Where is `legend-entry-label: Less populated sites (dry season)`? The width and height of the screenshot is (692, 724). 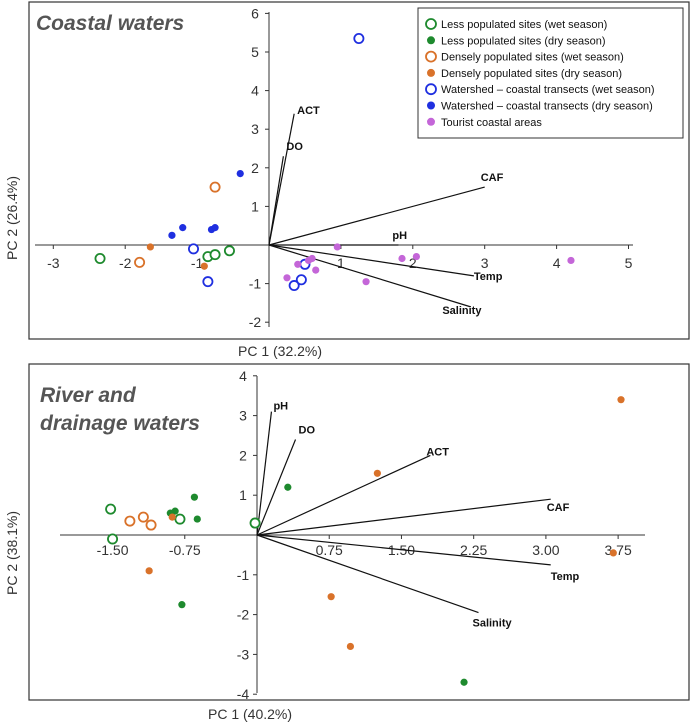
legend-entry-label: Less populated sites (dry season) is located at coordinates (523, 41).